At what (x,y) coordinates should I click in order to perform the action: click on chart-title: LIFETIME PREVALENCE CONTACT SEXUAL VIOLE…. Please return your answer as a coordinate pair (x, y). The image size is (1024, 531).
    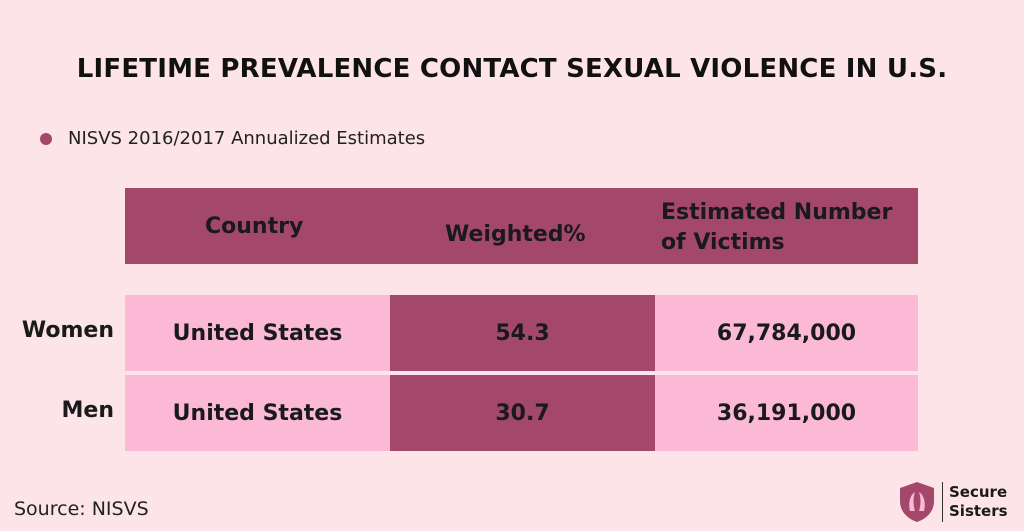
    Looking at the image, I should click on (512, 69).